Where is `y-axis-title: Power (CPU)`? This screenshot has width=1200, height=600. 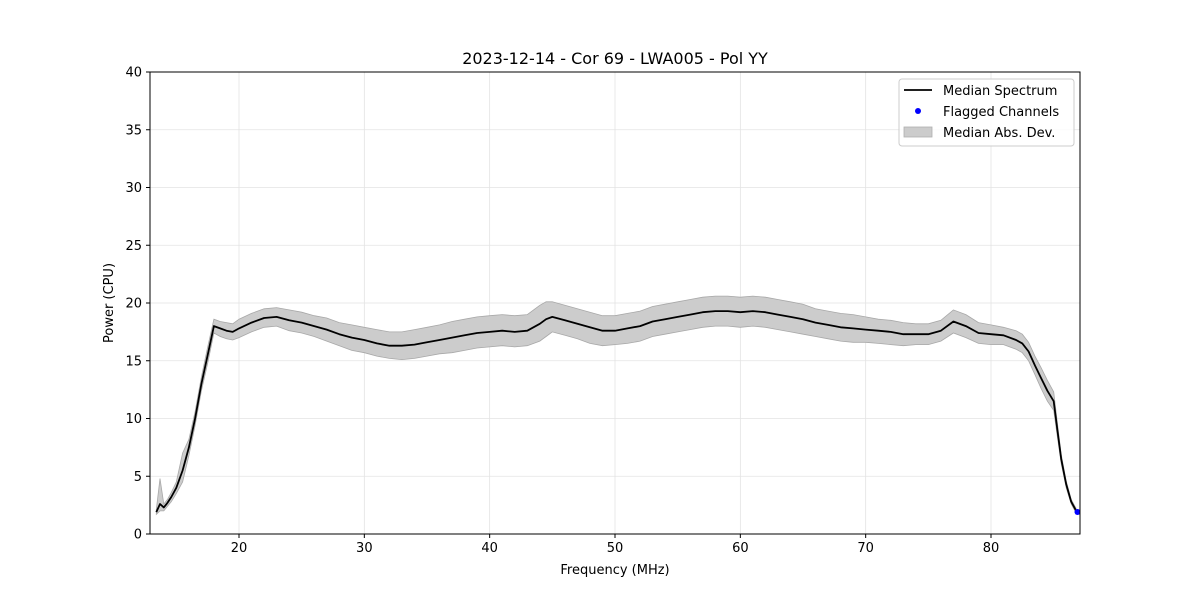
y-axis-title: Power (CPU) is located at coordinates (109, 303).